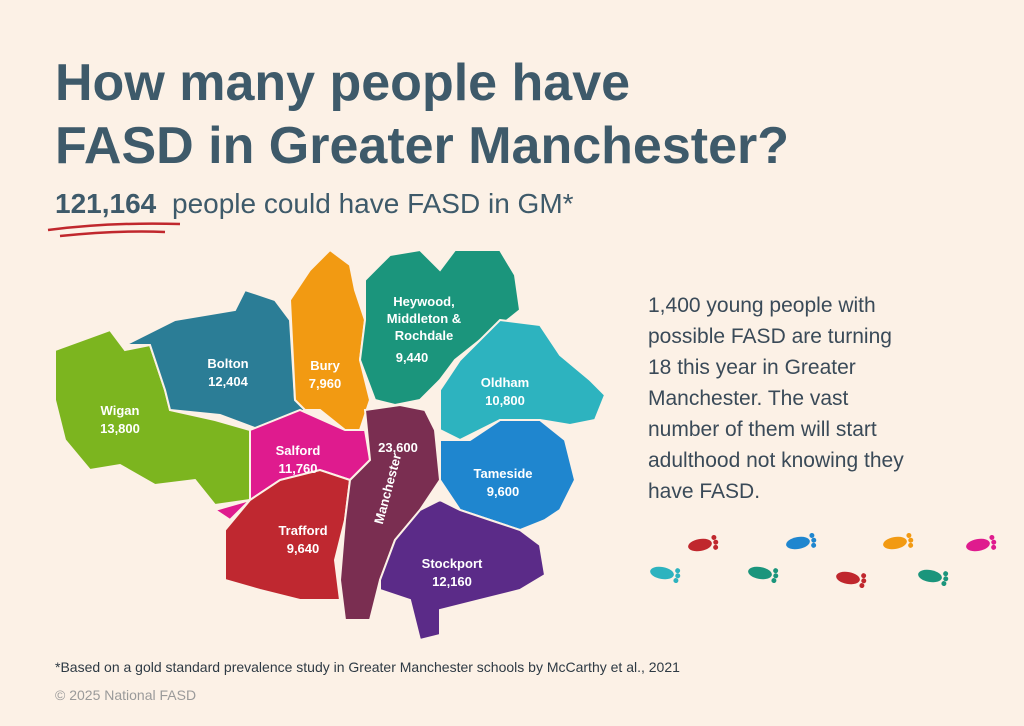  I want to click on region-name: Oldham, so click(505, 382).